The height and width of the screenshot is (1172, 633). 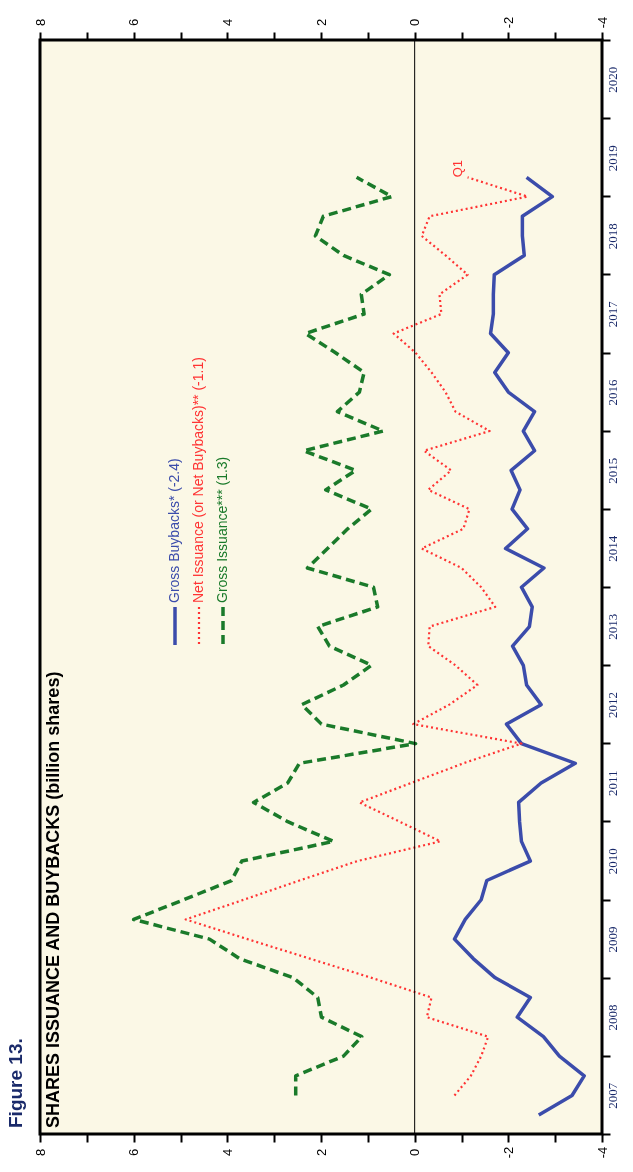 What do you see at coordinates (612, 158) in the screenshot?
I see `y-tick-label: 2019` at bounding box center [612, 158].